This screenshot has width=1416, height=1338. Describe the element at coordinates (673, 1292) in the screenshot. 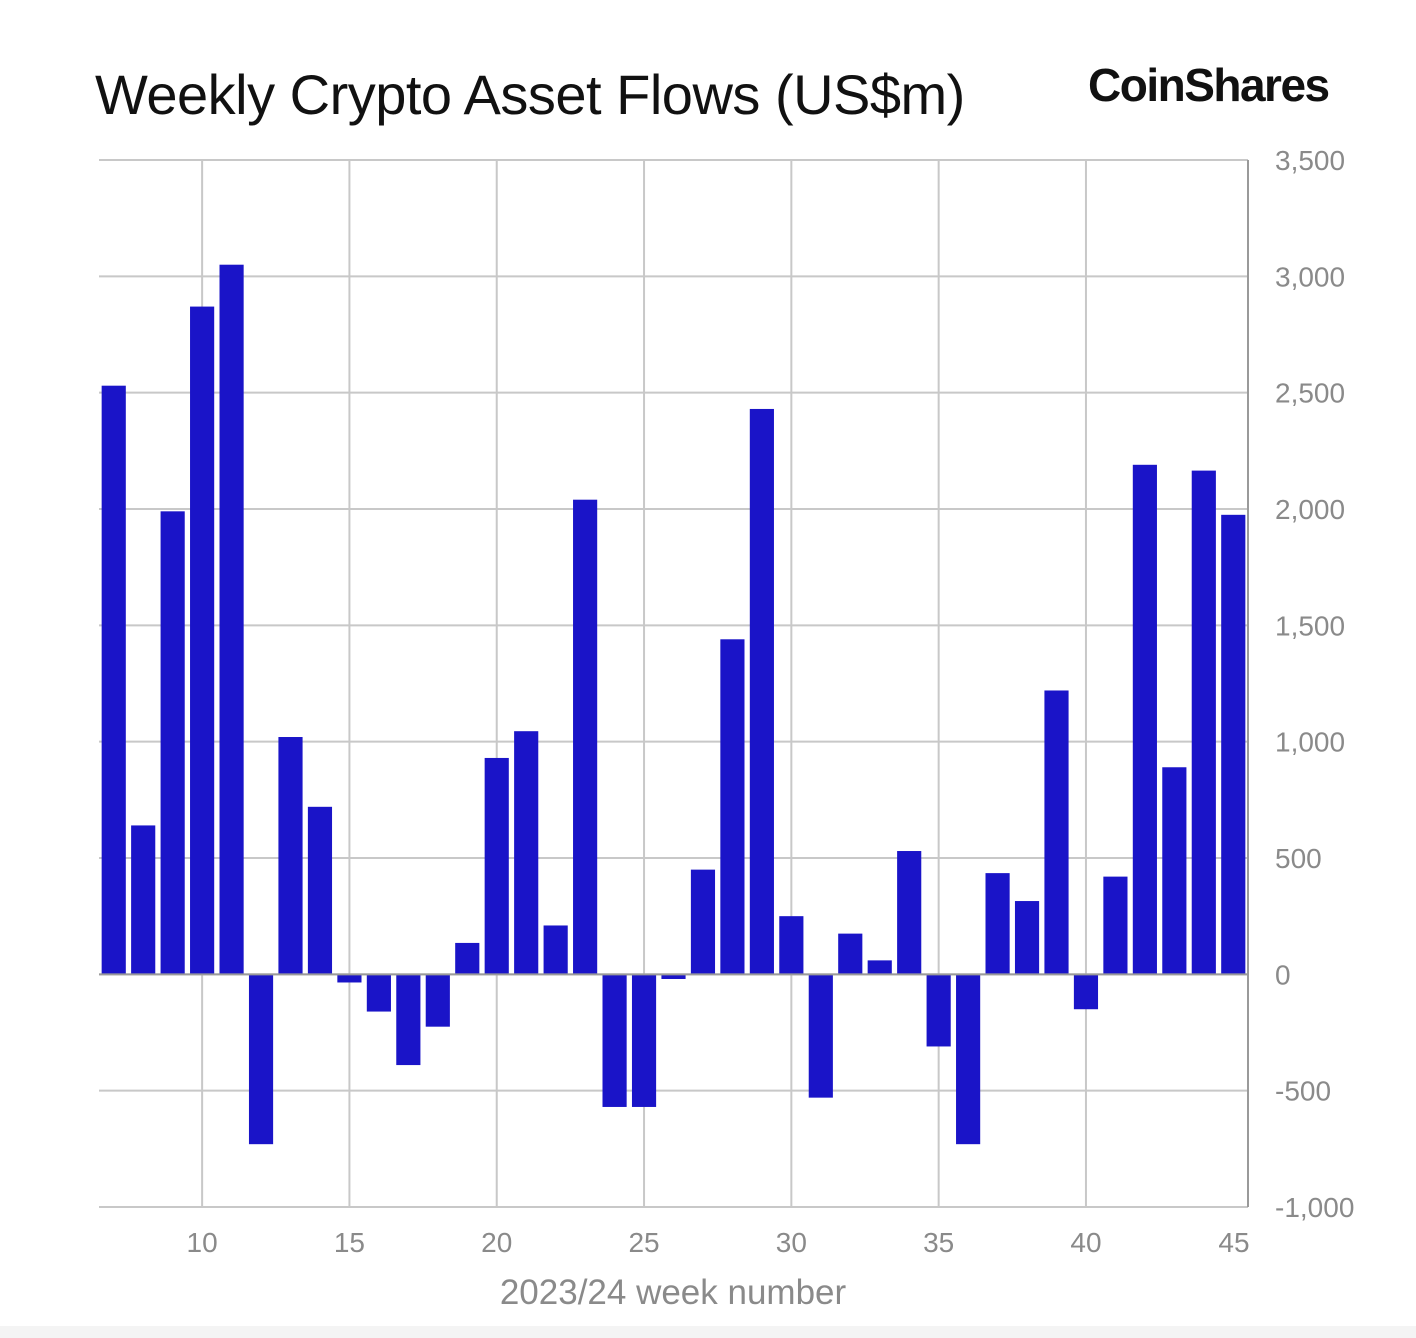

I see `x-axis-label: 2023/24 week number` at that location.